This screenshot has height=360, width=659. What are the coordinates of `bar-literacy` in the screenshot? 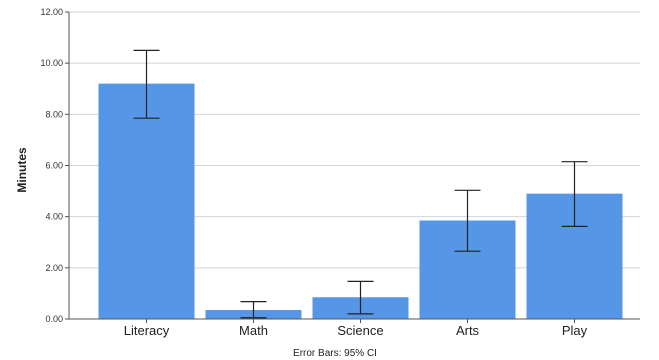 It's located at (146, 201).